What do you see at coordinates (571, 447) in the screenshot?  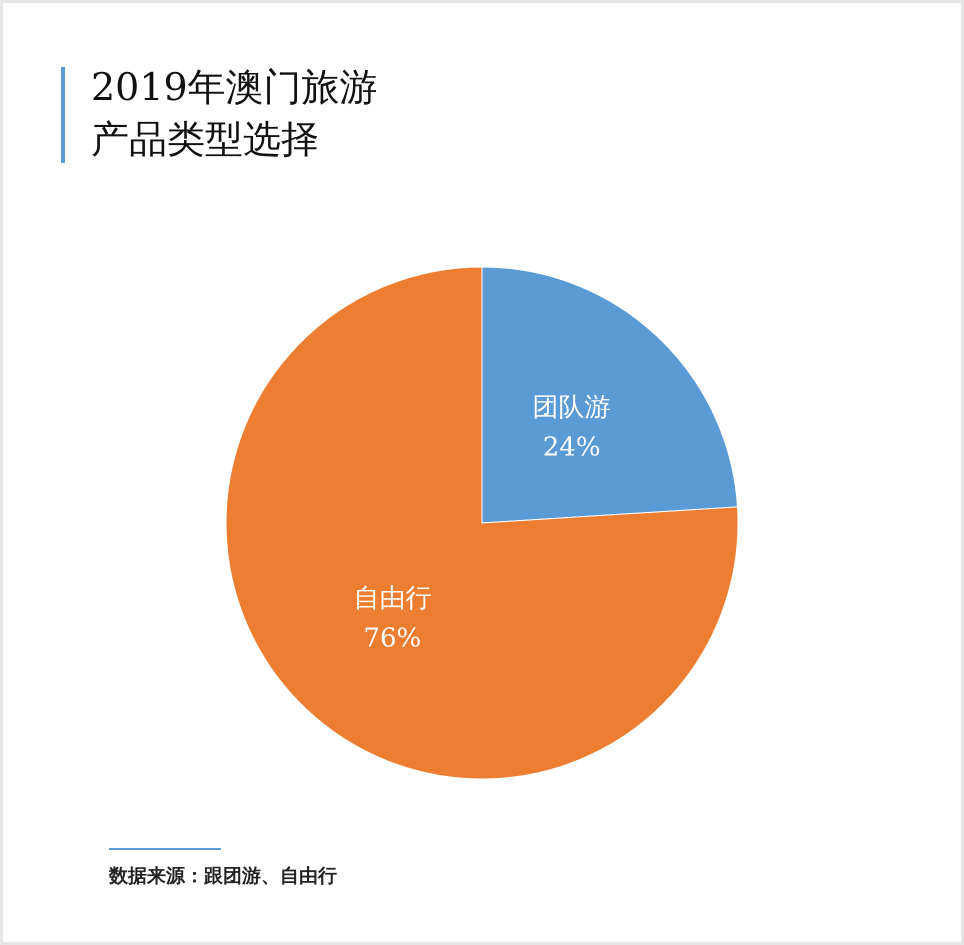 I see `data-label: 24%` at bounding box center [571, 447].